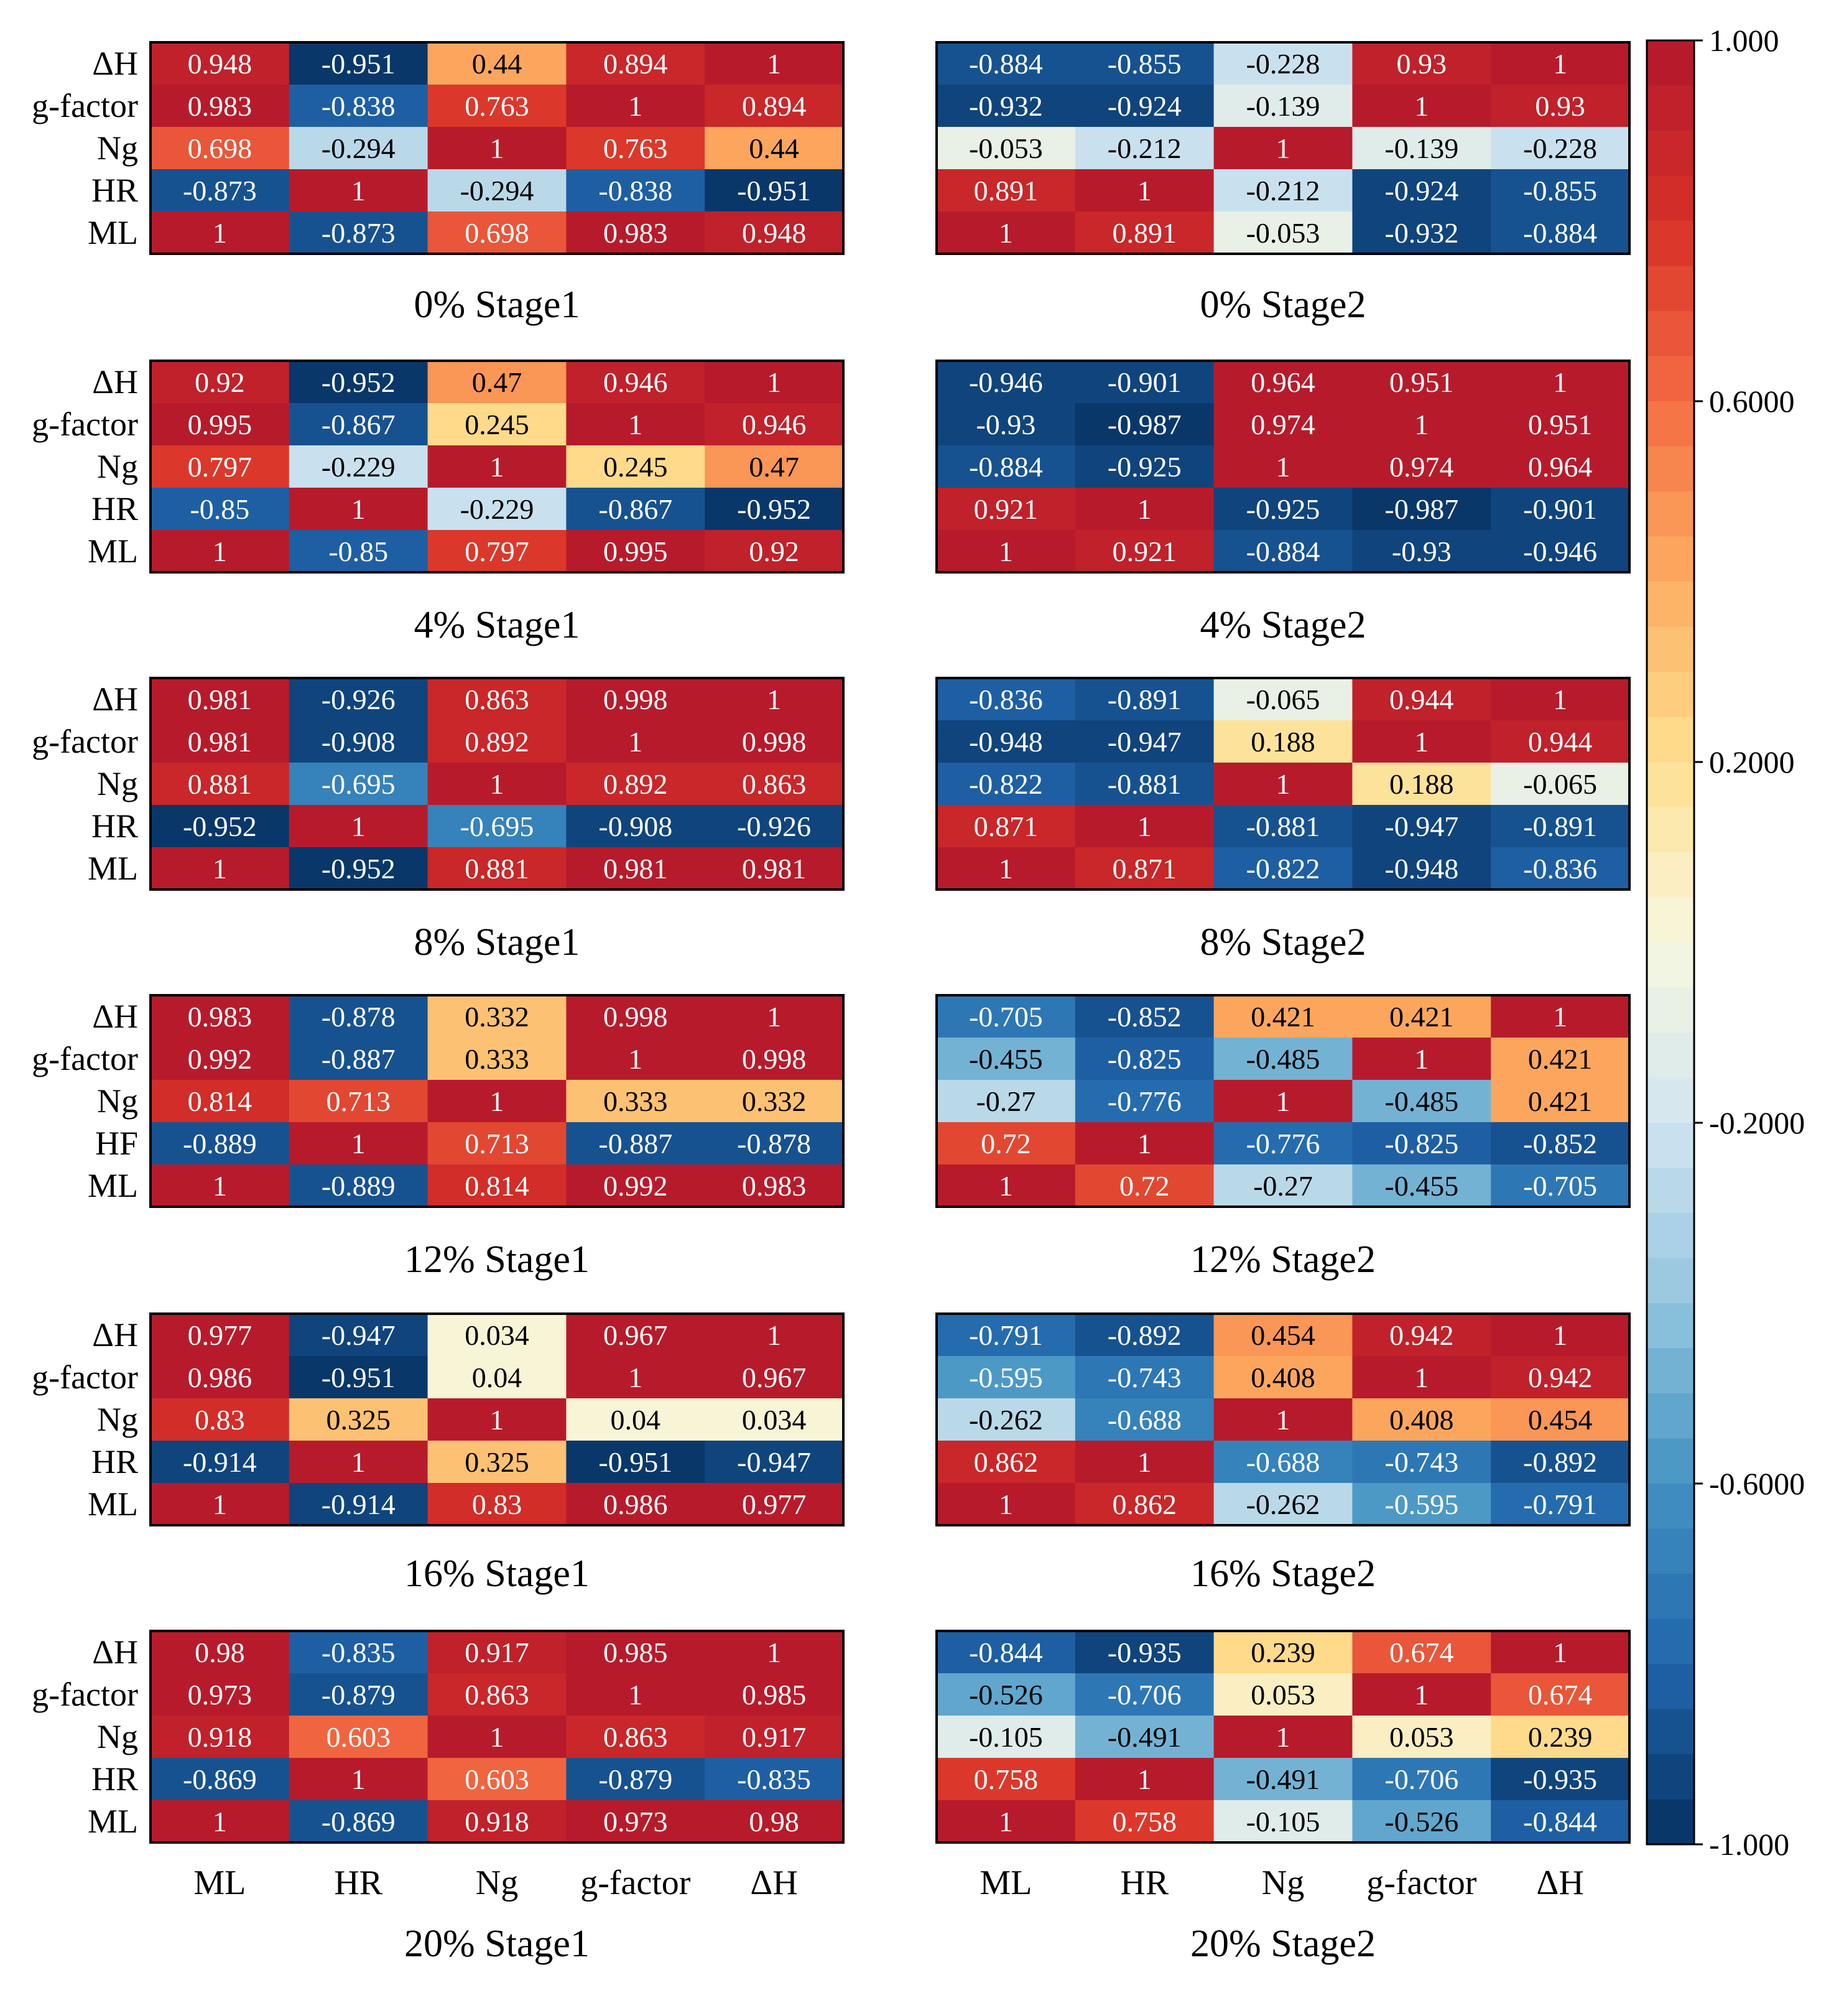 This screenshot has width=1844, height=2016. Describe the element at coordinates (220, 1462) in the screenshot. I see `cell-value-label: -0.914` at that location.